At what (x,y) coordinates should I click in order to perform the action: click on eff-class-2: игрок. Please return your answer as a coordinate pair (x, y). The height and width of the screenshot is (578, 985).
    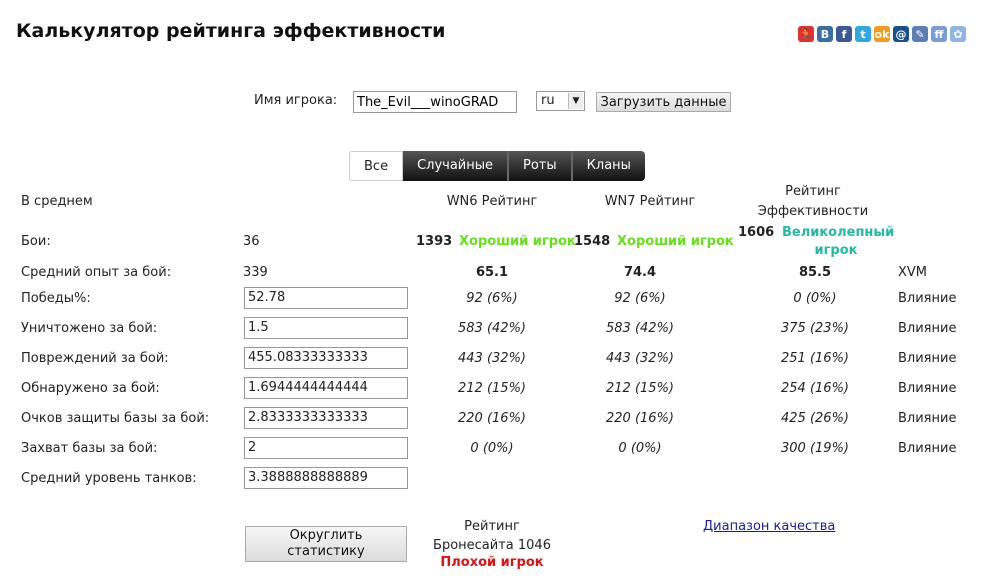
    Looking at the image, I should click on (836, 250).